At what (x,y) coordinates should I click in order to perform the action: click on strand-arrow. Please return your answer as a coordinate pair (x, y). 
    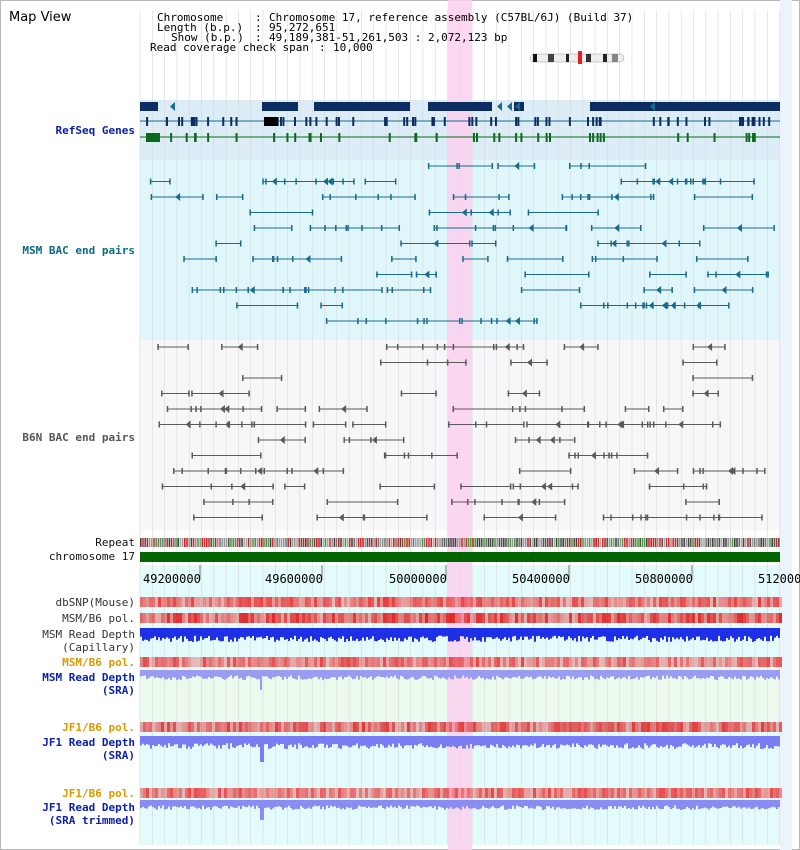
    Looking at the image, I should click on (172, 106).